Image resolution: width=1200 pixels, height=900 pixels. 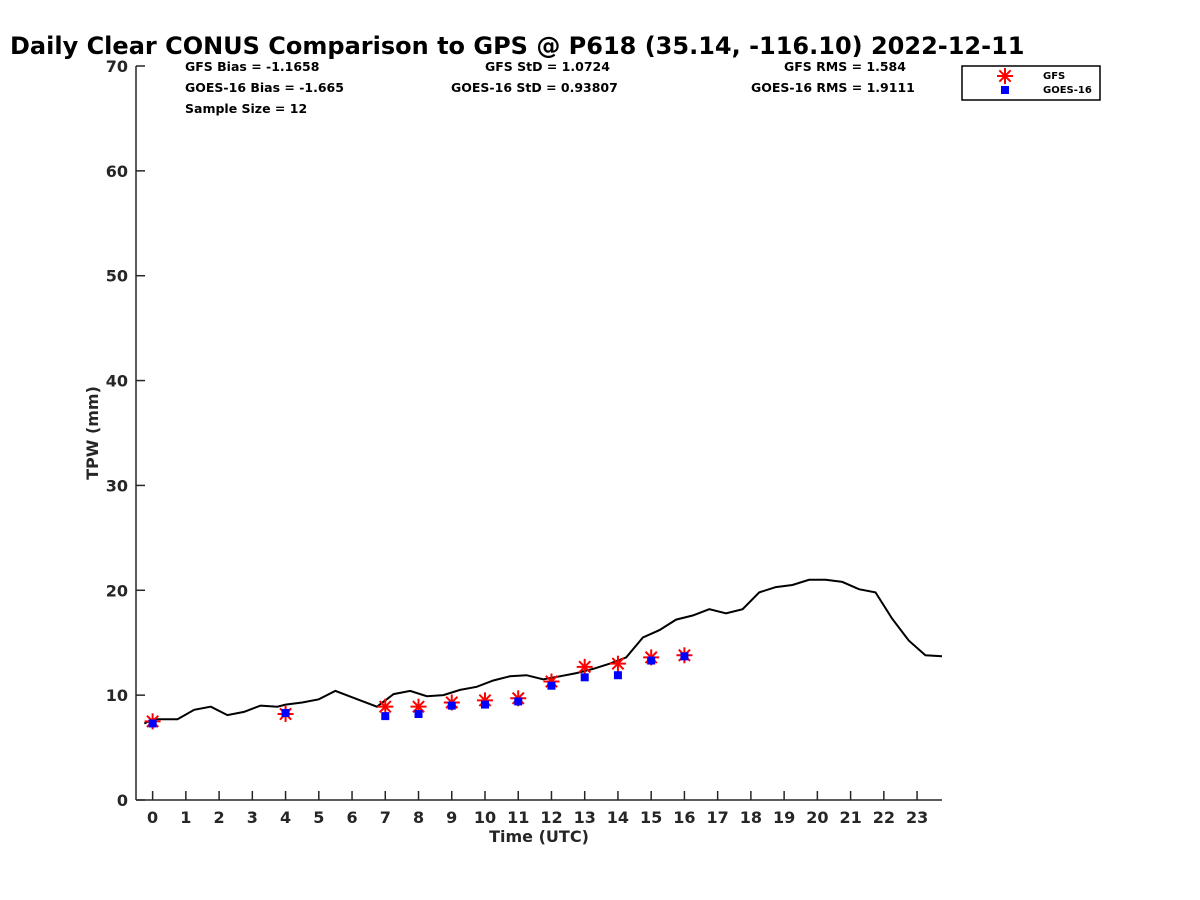 What do you see at coordinates (1054, 76) in the screenshot?
I see `legend-gfs-label: GFS` at bounding box center [1054, 76].